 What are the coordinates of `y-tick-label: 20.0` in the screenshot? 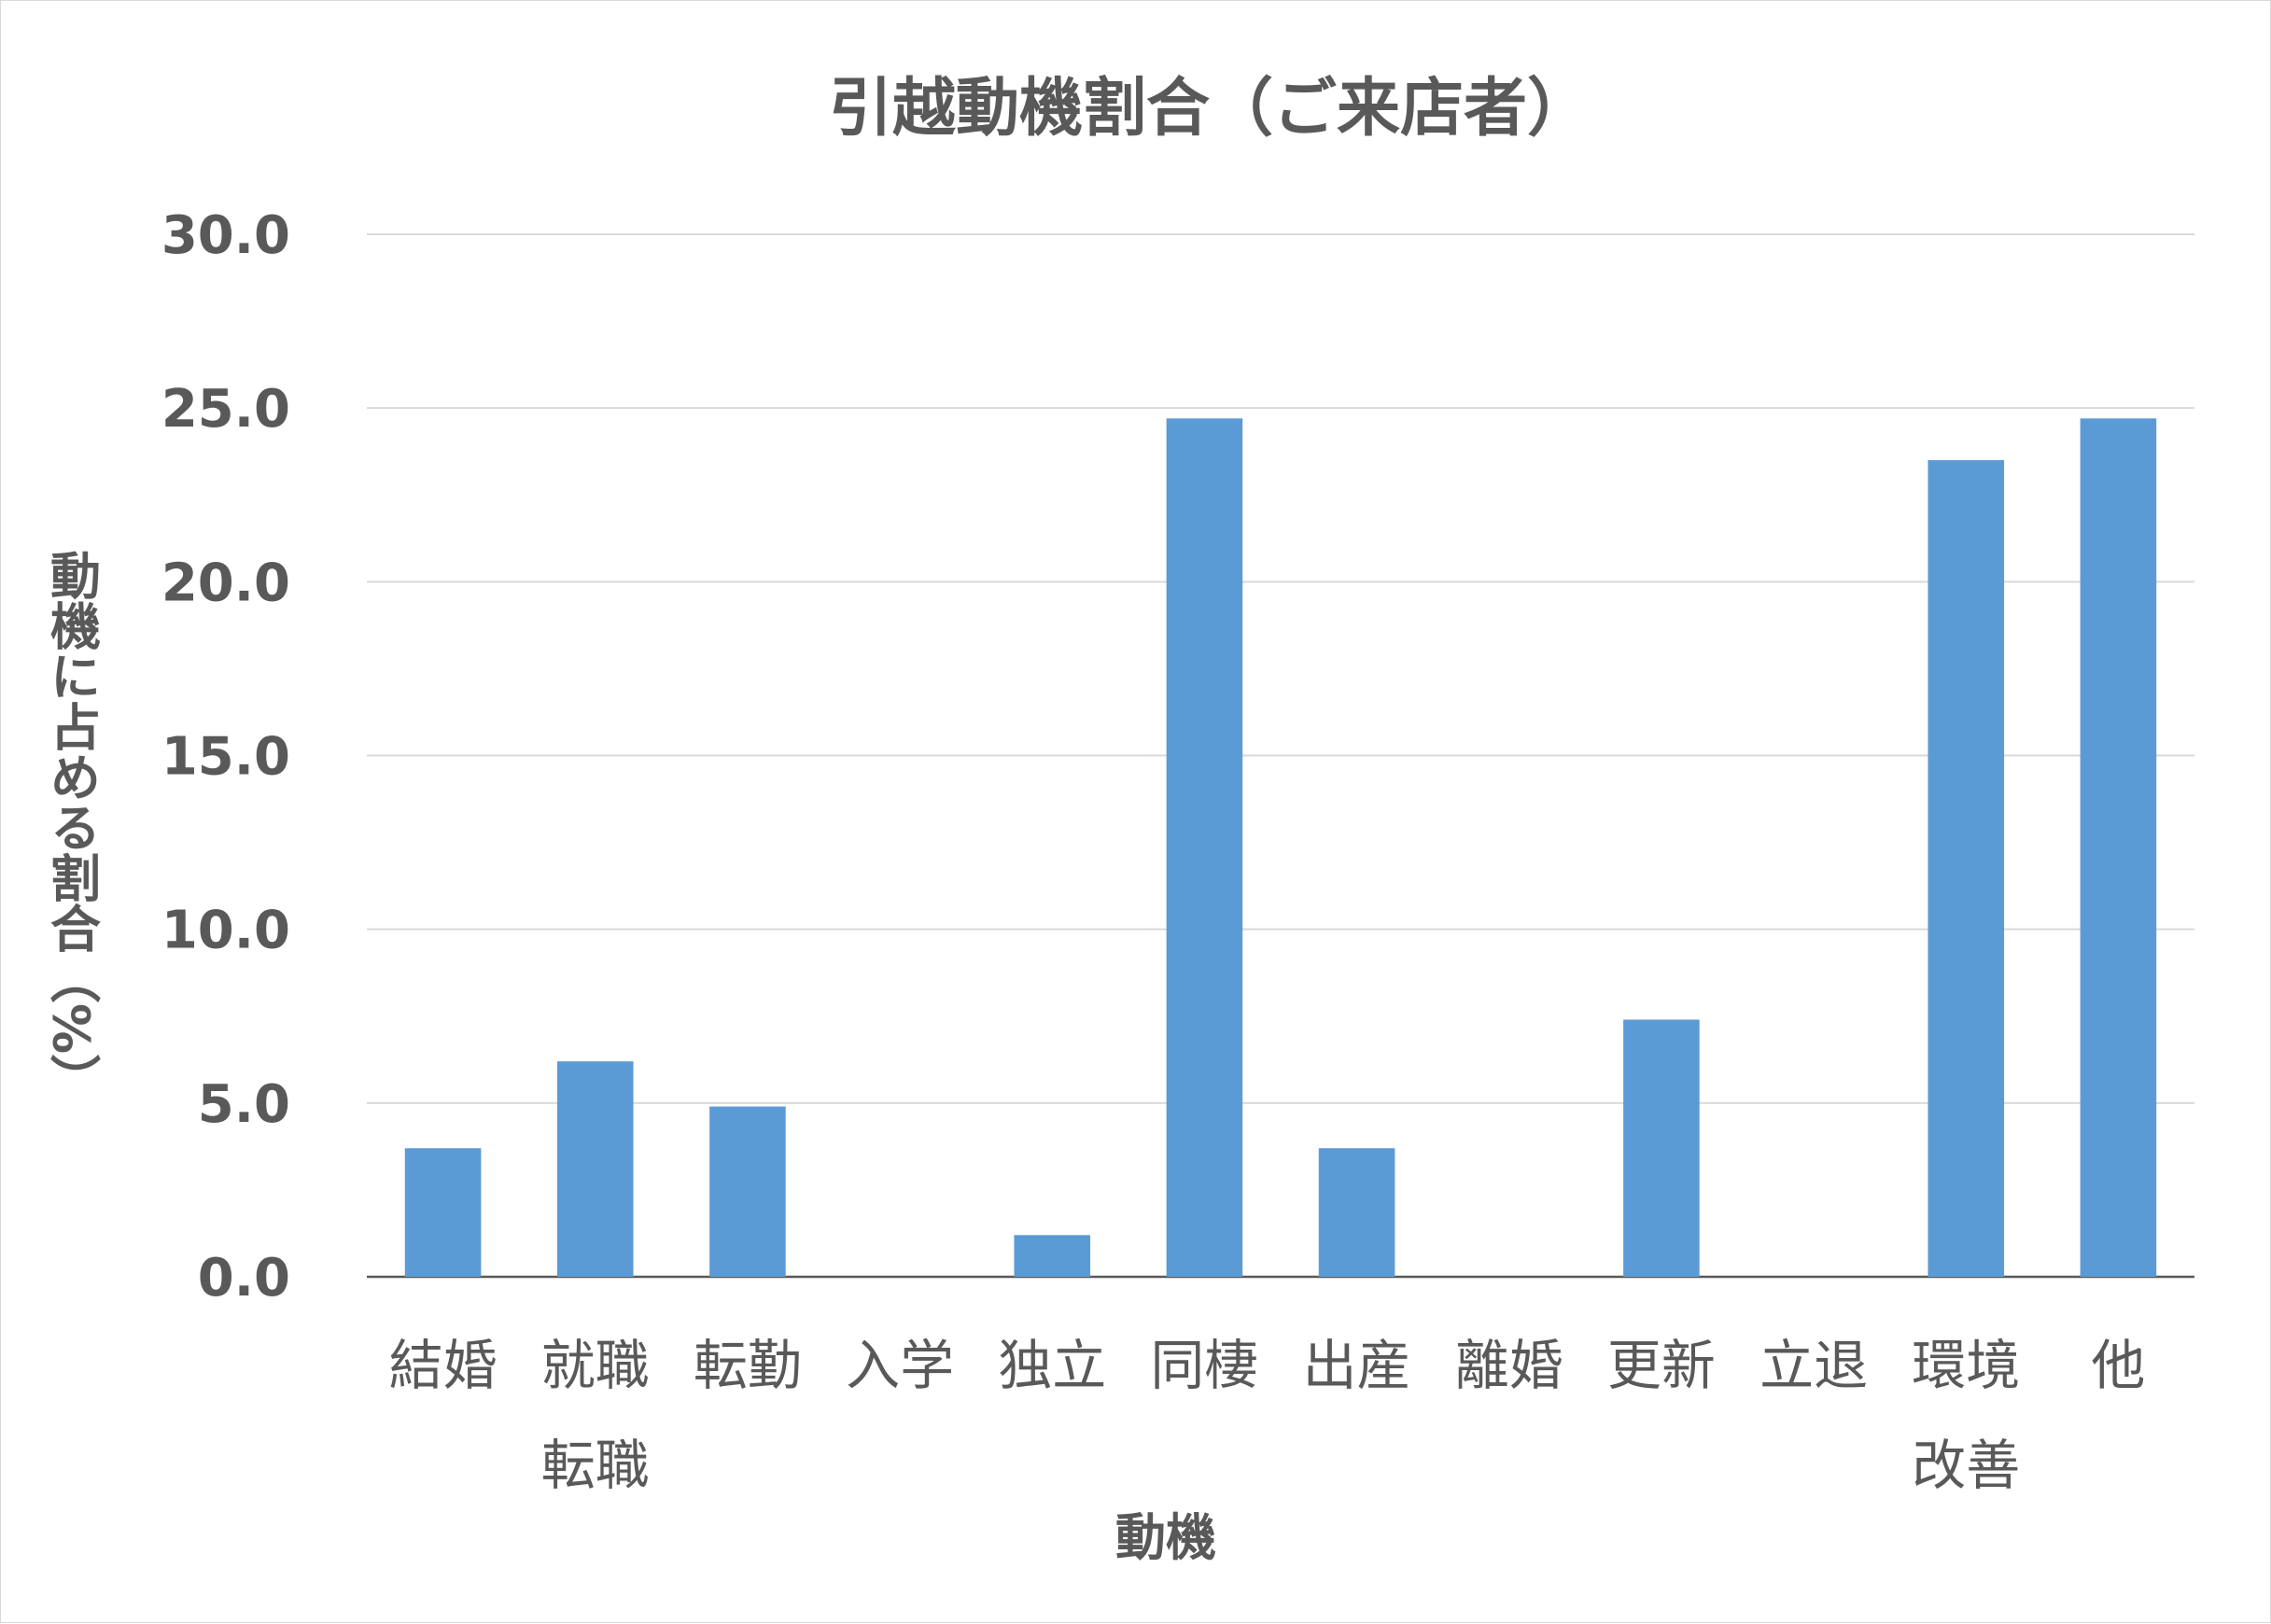 It's located at (225, 583).